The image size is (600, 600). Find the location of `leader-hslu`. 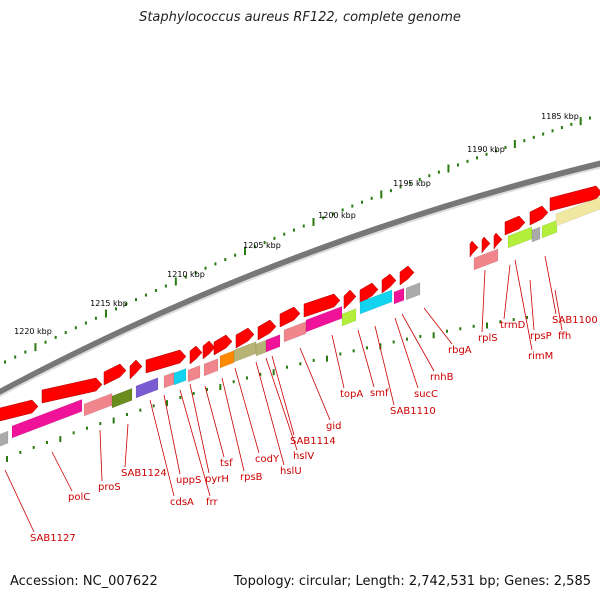

leader-hslu is located at coordinates (270, 413).